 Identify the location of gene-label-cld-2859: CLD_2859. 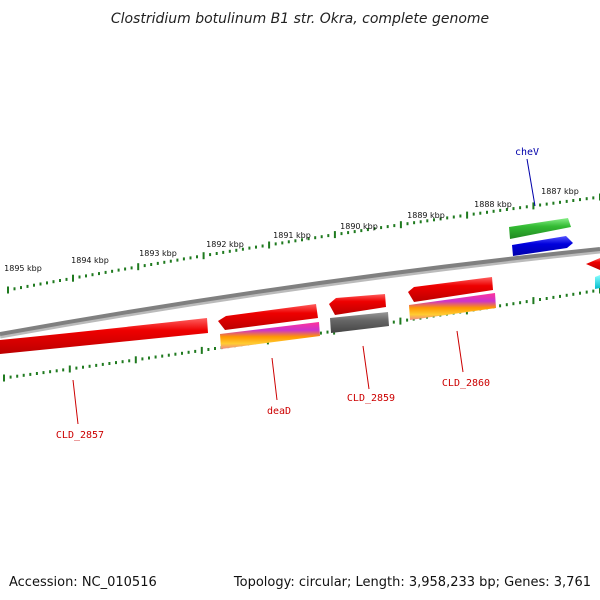
(371, 398).